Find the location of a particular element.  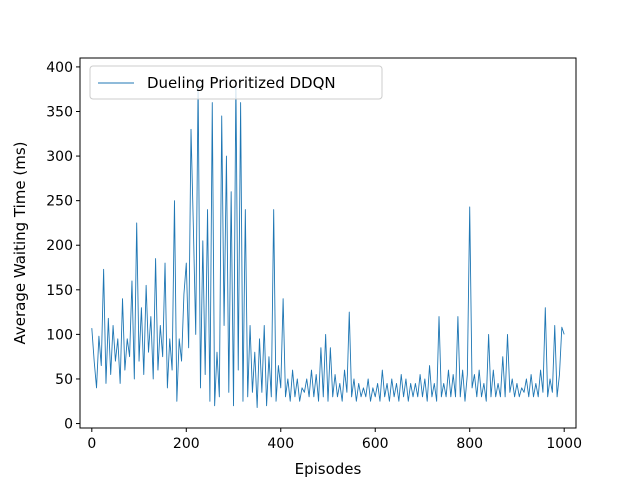

legend: Dueling Prioritized DDQN is located at coordinates (236, 82).